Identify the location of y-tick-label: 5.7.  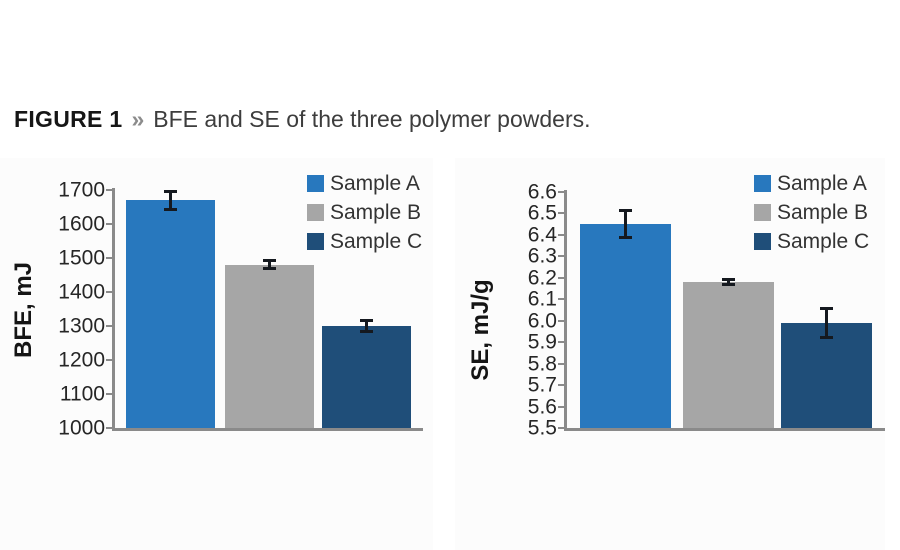
(542, 385).